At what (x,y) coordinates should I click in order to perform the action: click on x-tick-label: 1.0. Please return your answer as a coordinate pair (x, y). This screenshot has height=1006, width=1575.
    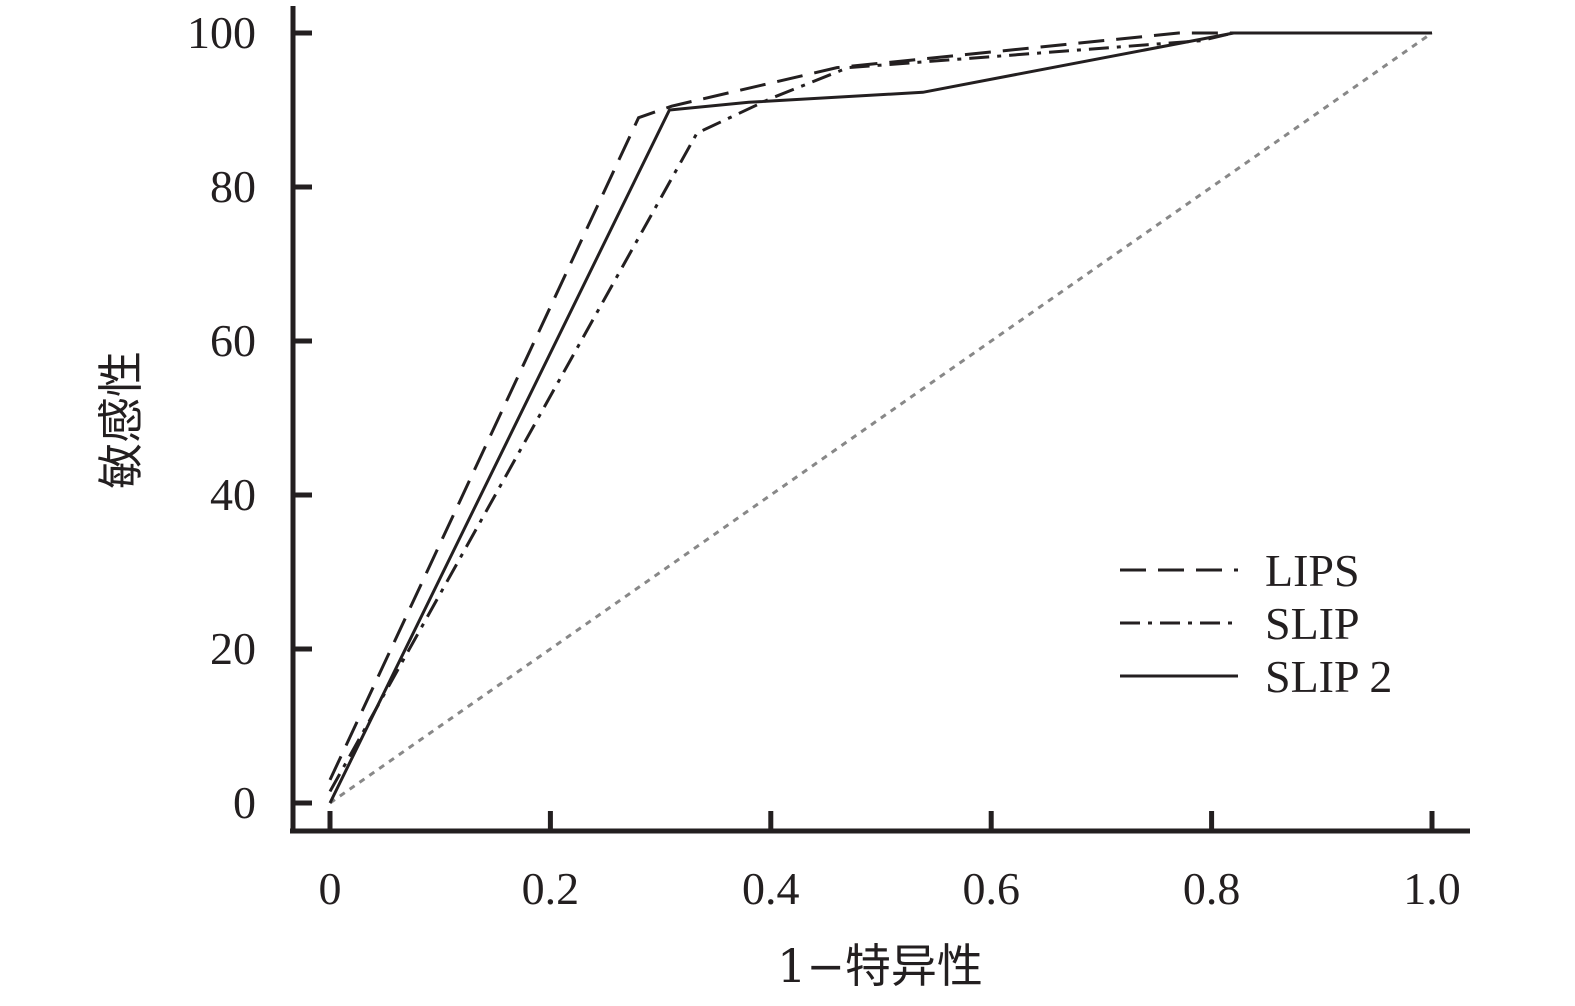
    Looking at the image, I should click on (1432, 888).